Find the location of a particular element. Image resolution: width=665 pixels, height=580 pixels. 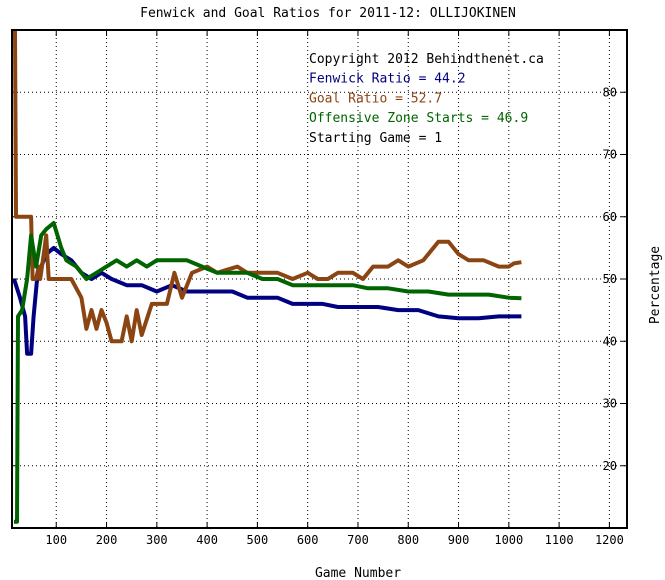

x-tick-label: 900 is located at coordinates (459, 540).